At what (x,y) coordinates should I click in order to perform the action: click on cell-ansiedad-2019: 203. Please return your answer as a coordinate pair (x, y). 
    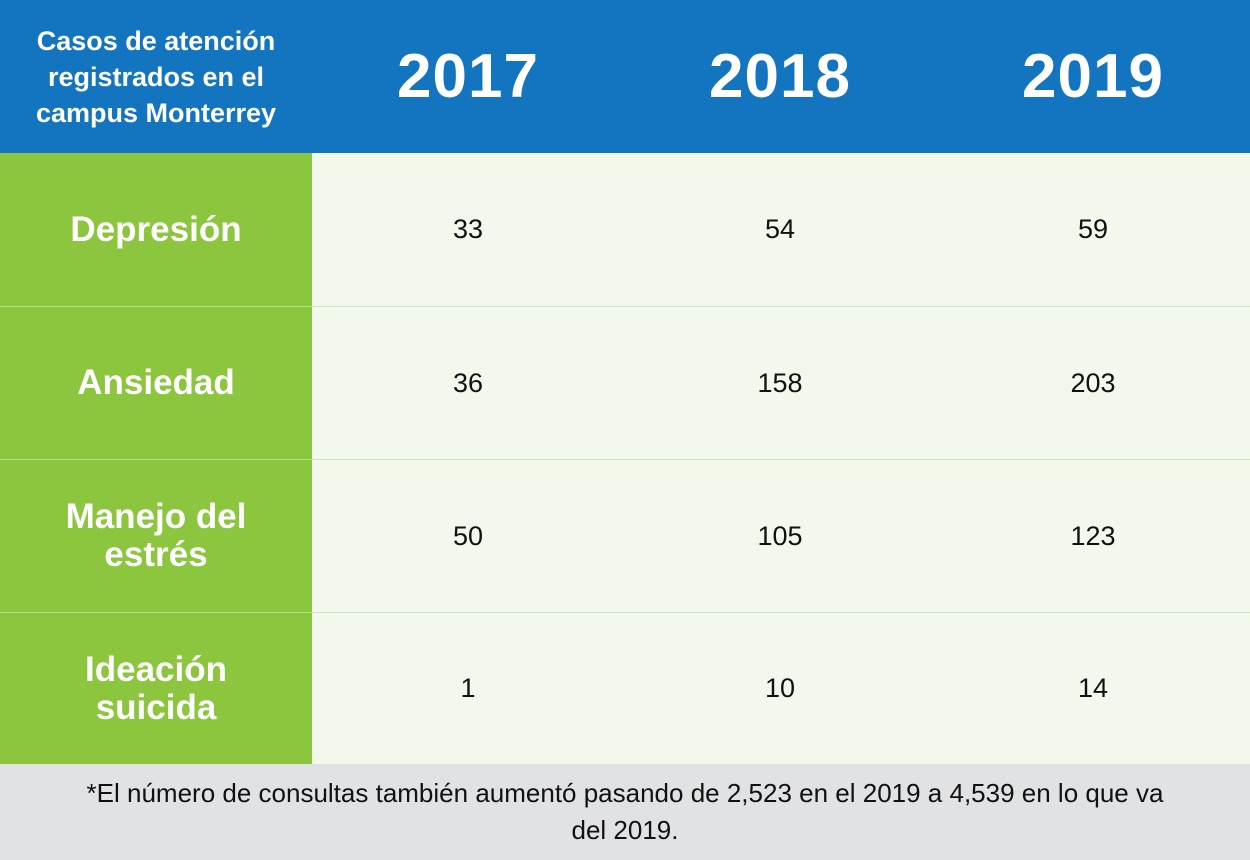
    Looking at the image, I should click on (1093, 382).